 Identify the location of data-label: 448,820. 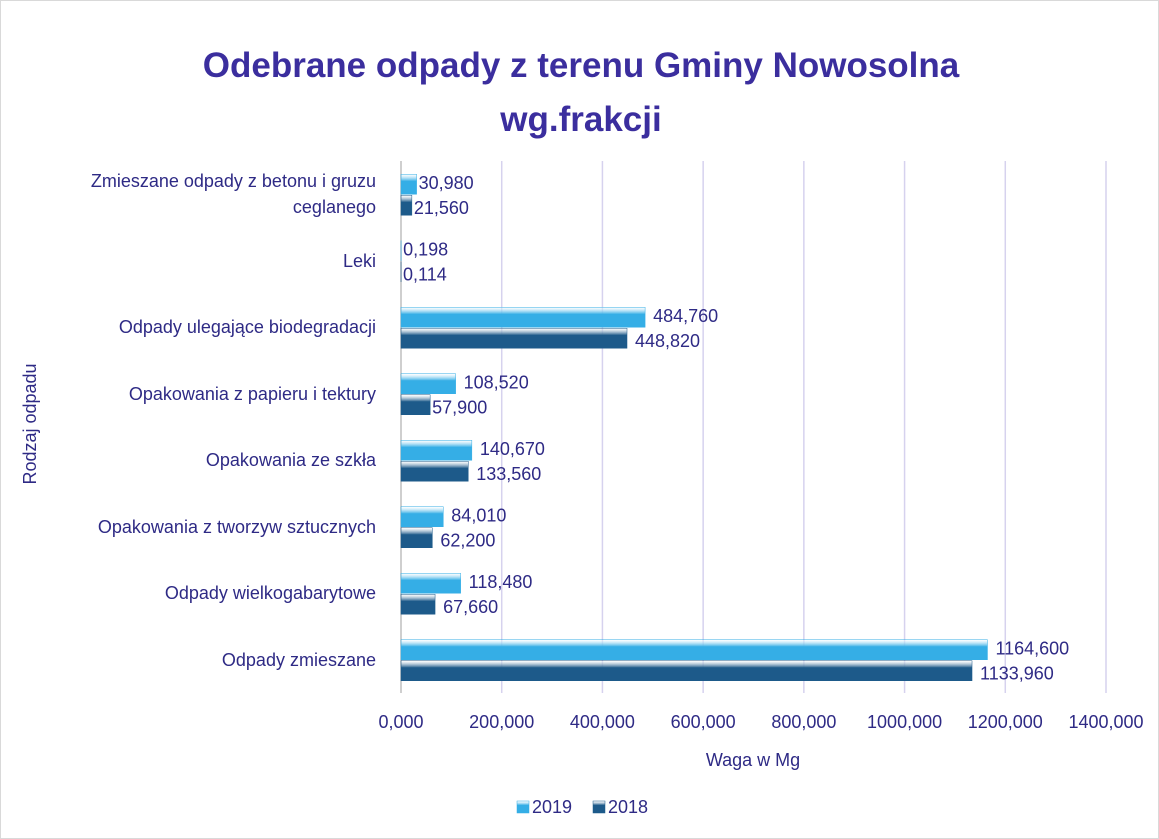
(667, 341).